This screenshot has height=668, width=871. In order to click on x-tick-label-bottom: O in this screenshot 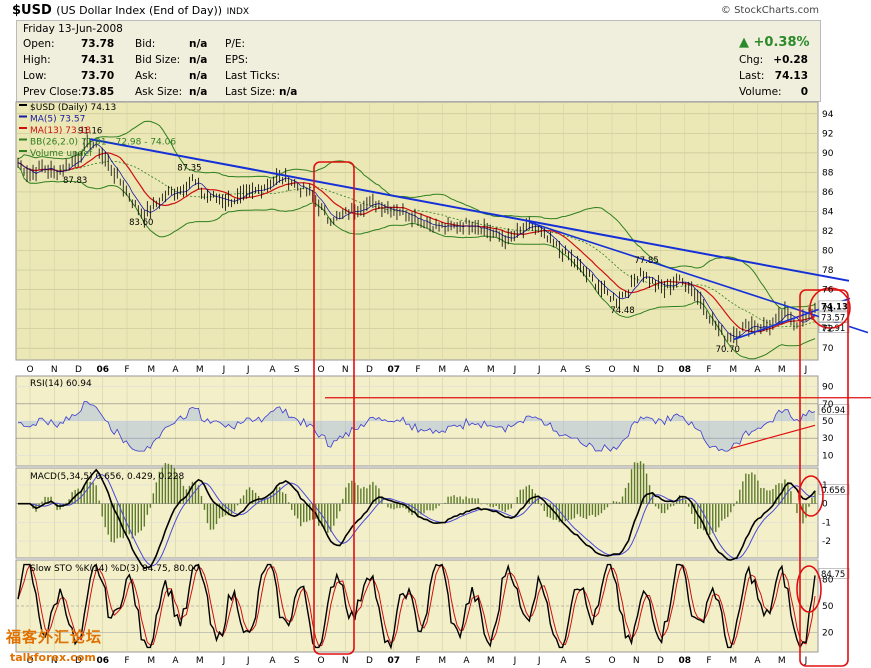, I will do `click(29, 661)`.